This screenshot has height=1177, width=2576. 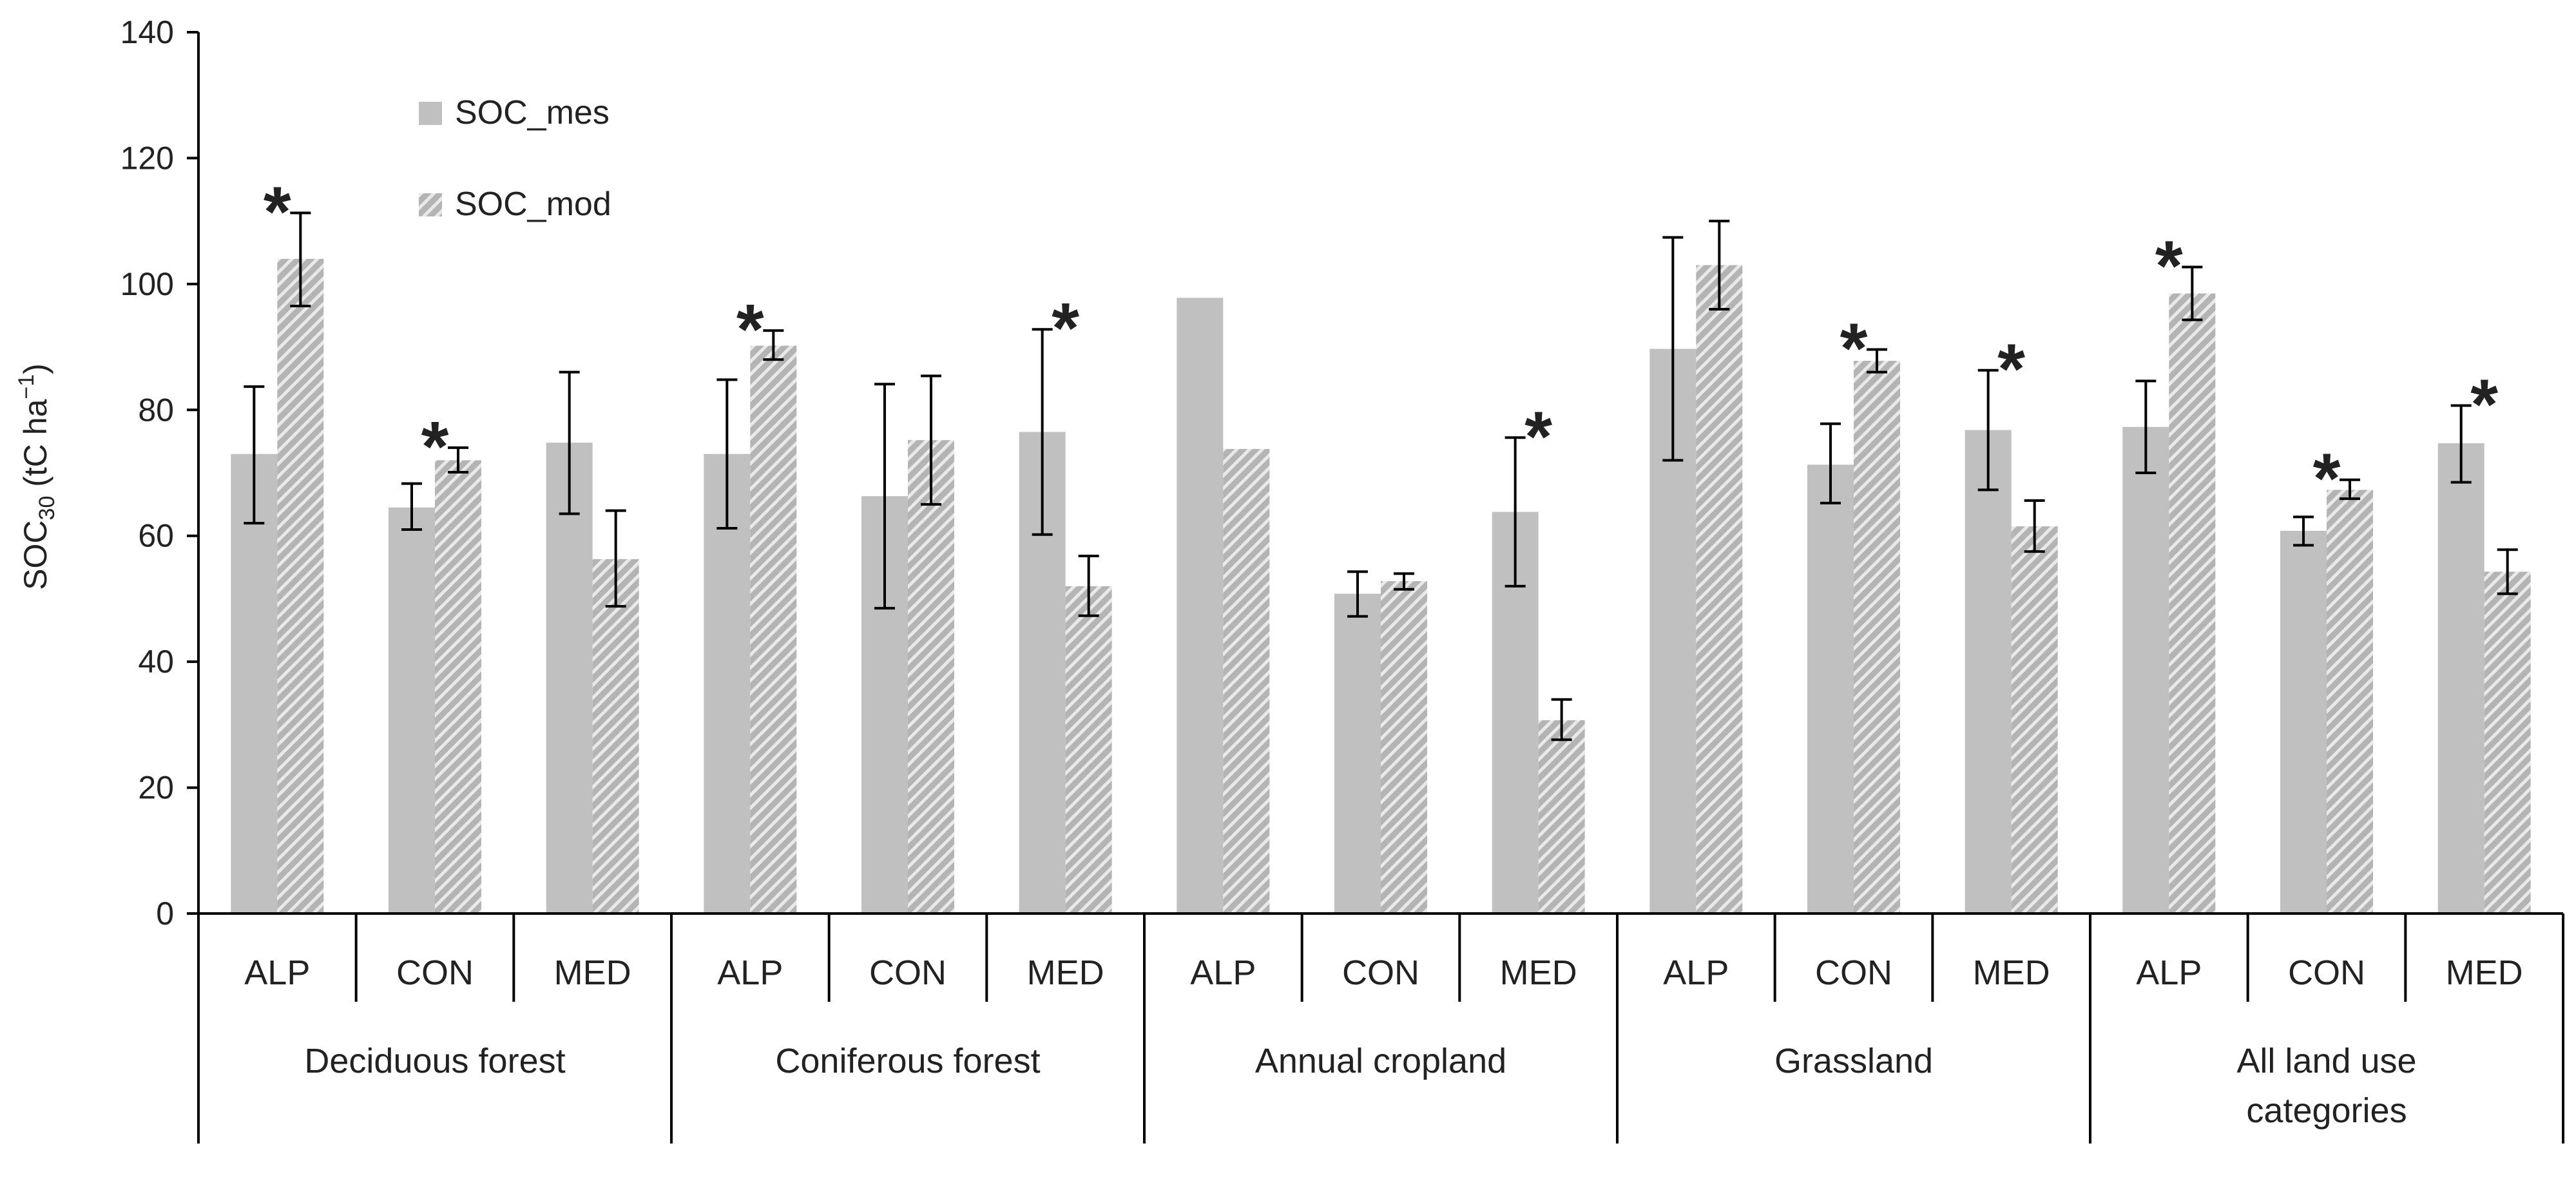 What do you see at coordinates (156, 662) in the screenshot?
I see `y-tick-label: 40` at bounding box center [156, 662].